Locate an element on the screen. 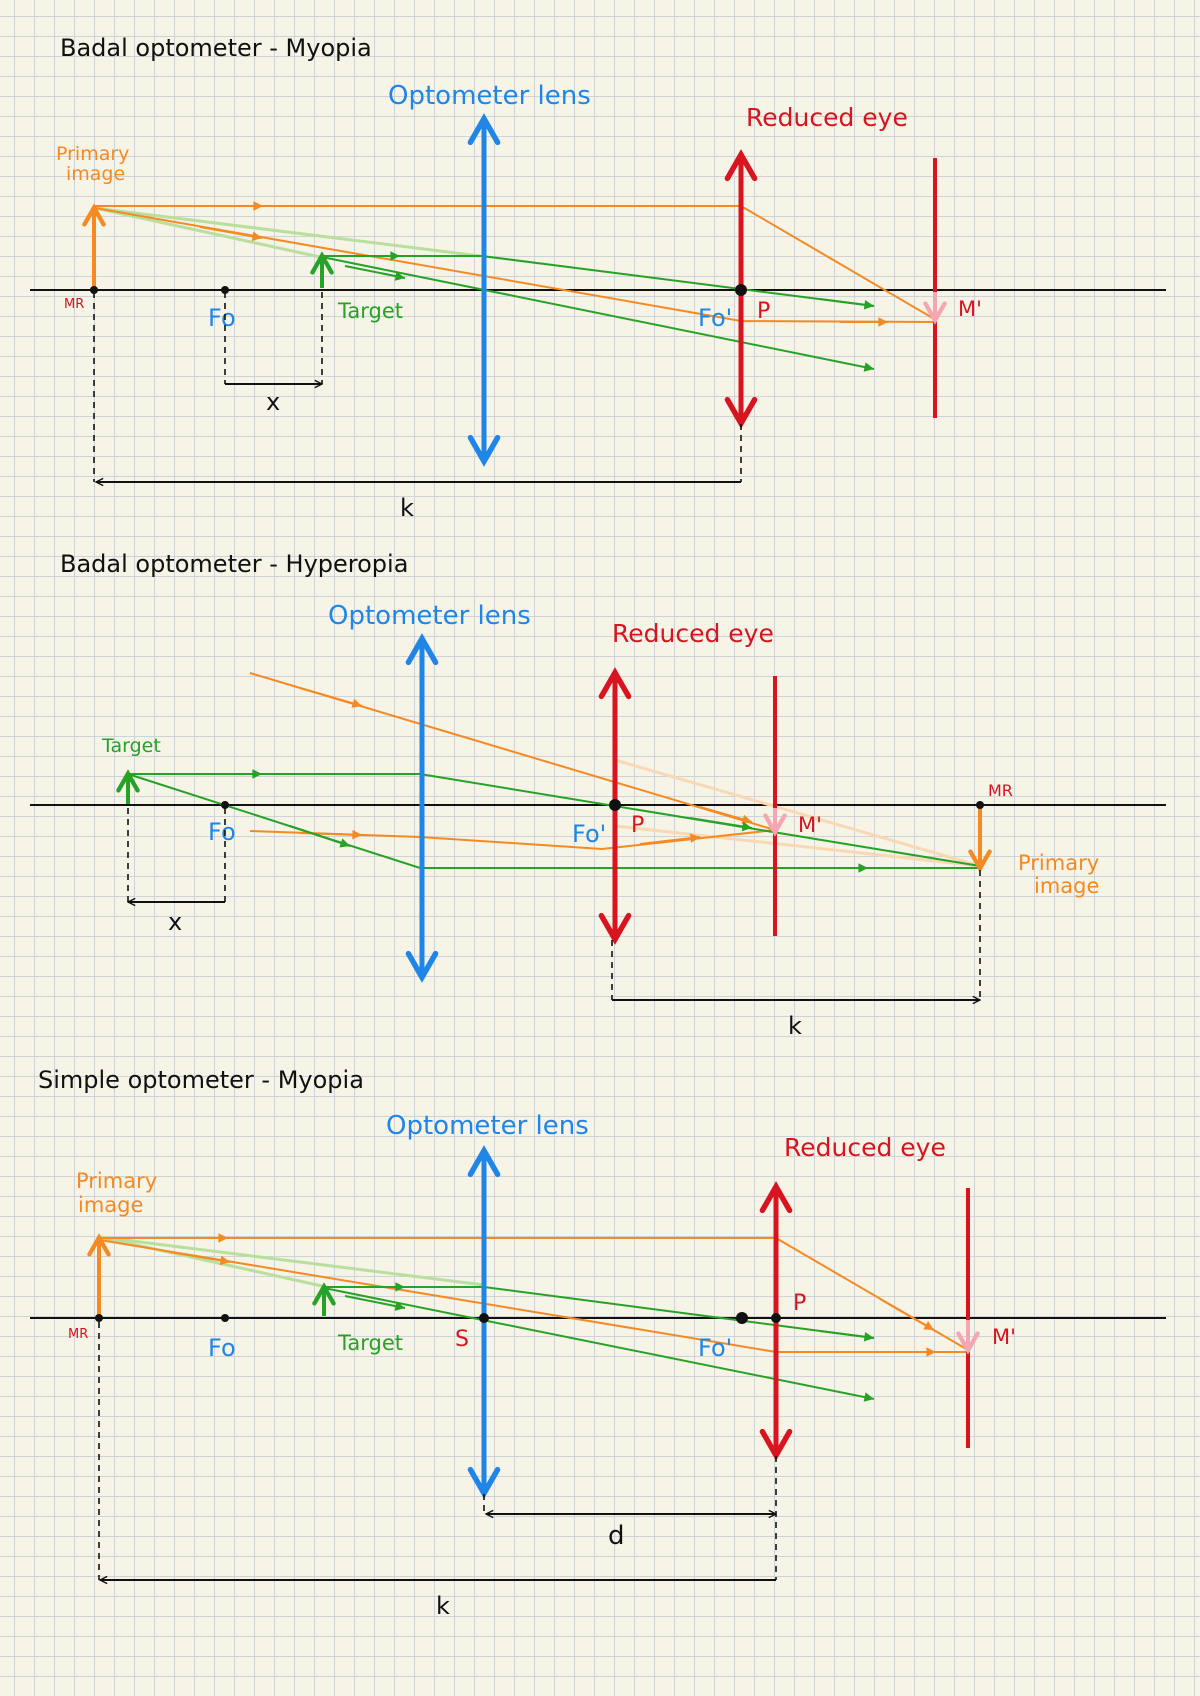  point-s is located at coordinates (484, 1318).